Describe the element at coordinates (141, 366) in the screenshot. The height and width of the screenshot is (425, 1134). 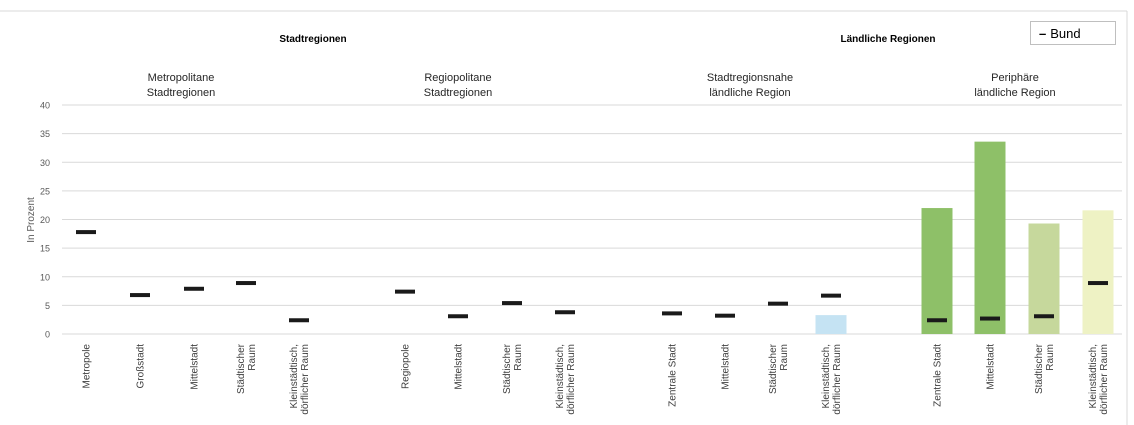
I see `category-label: Großstadt` at that location.